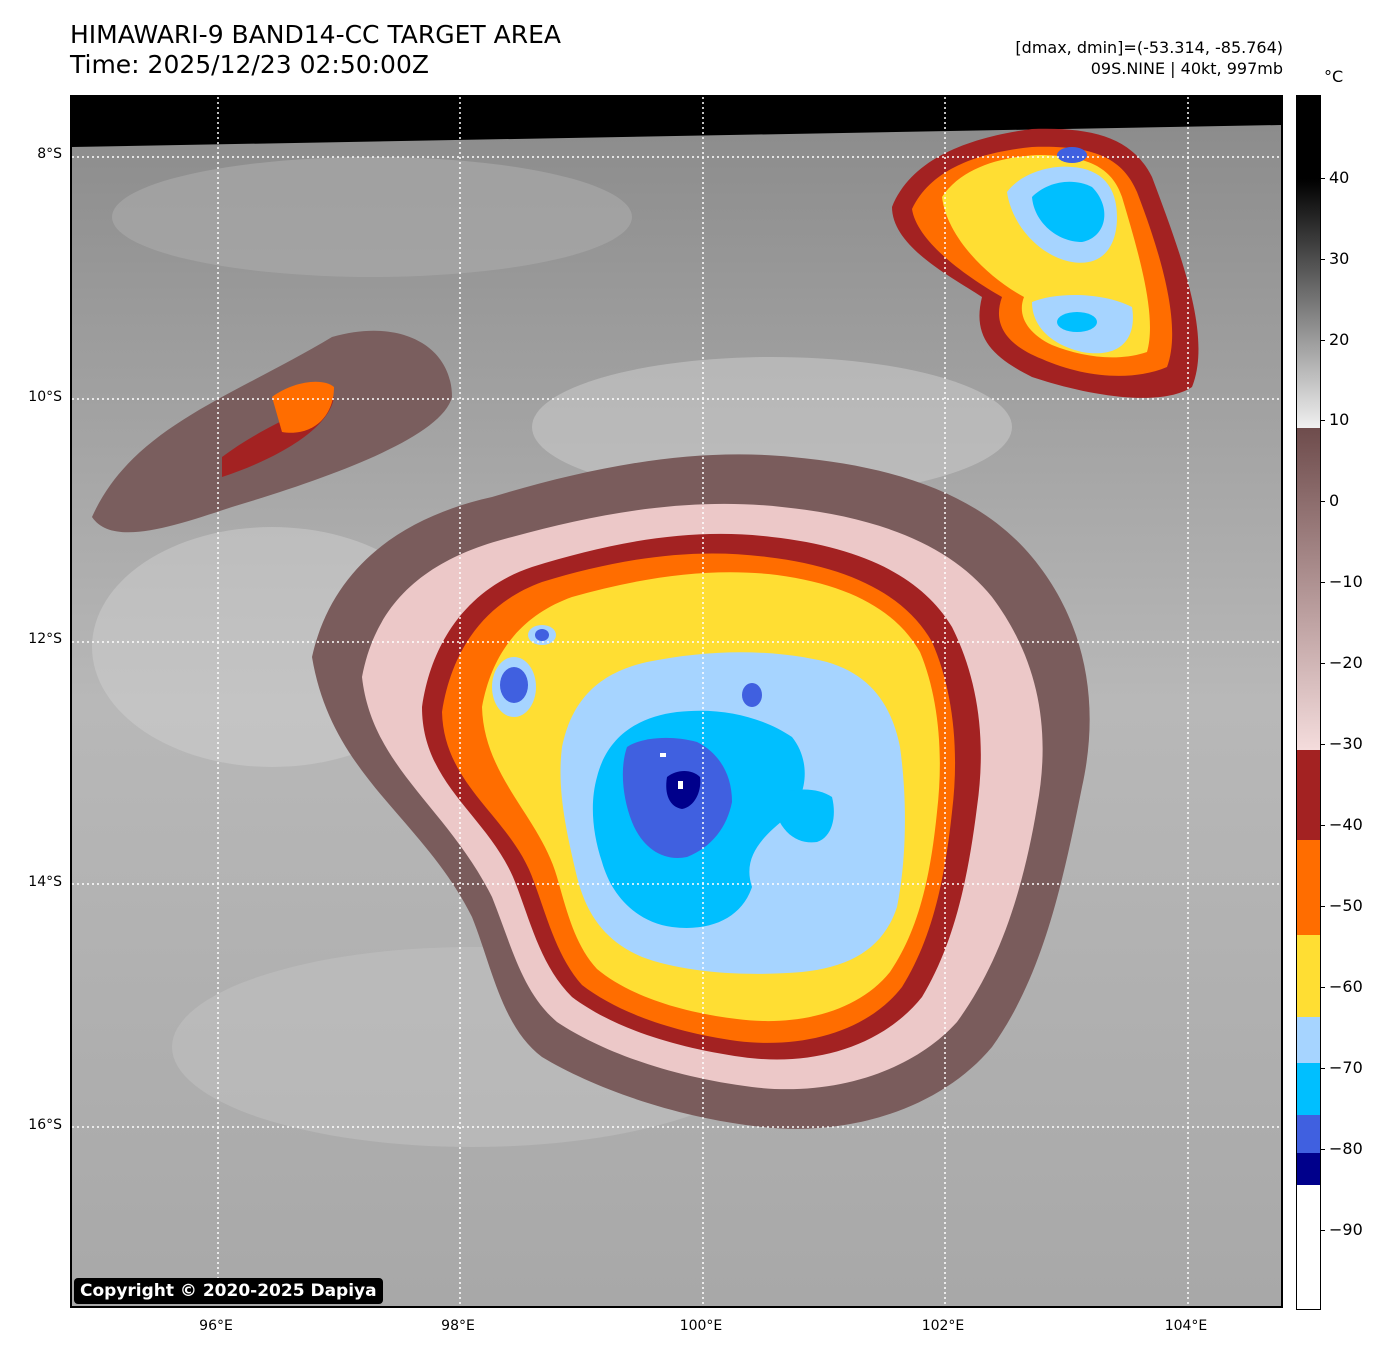 The width and height of the screenshot is (1388, 1359). What do you see at coordinates (45, 882) in the screenshot?
I see `lat-label-14s: 14°S` at bounding box center [45, 882].